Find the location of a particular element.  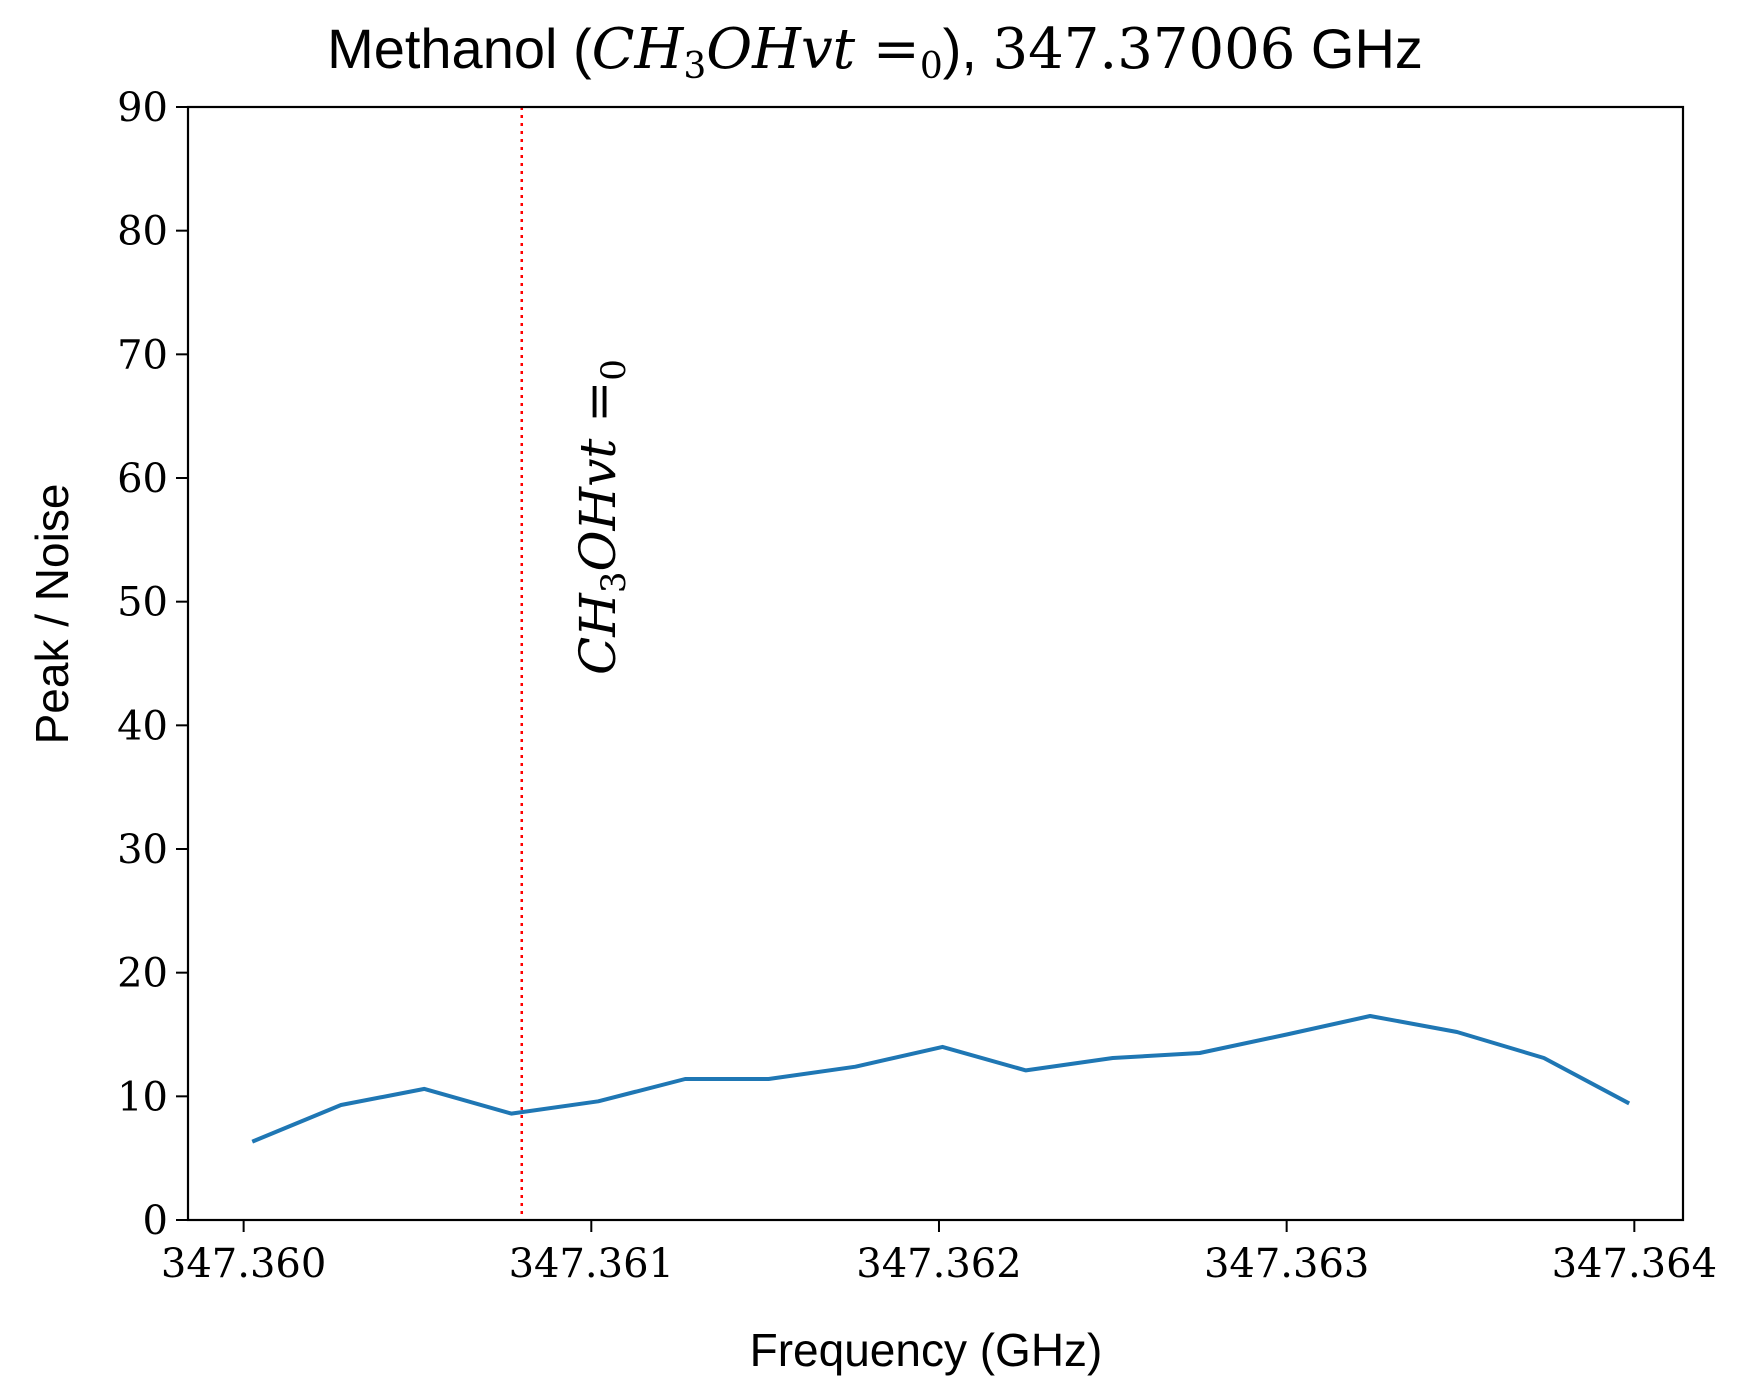

title-suffix: ), is located at coordinates (968, 48).